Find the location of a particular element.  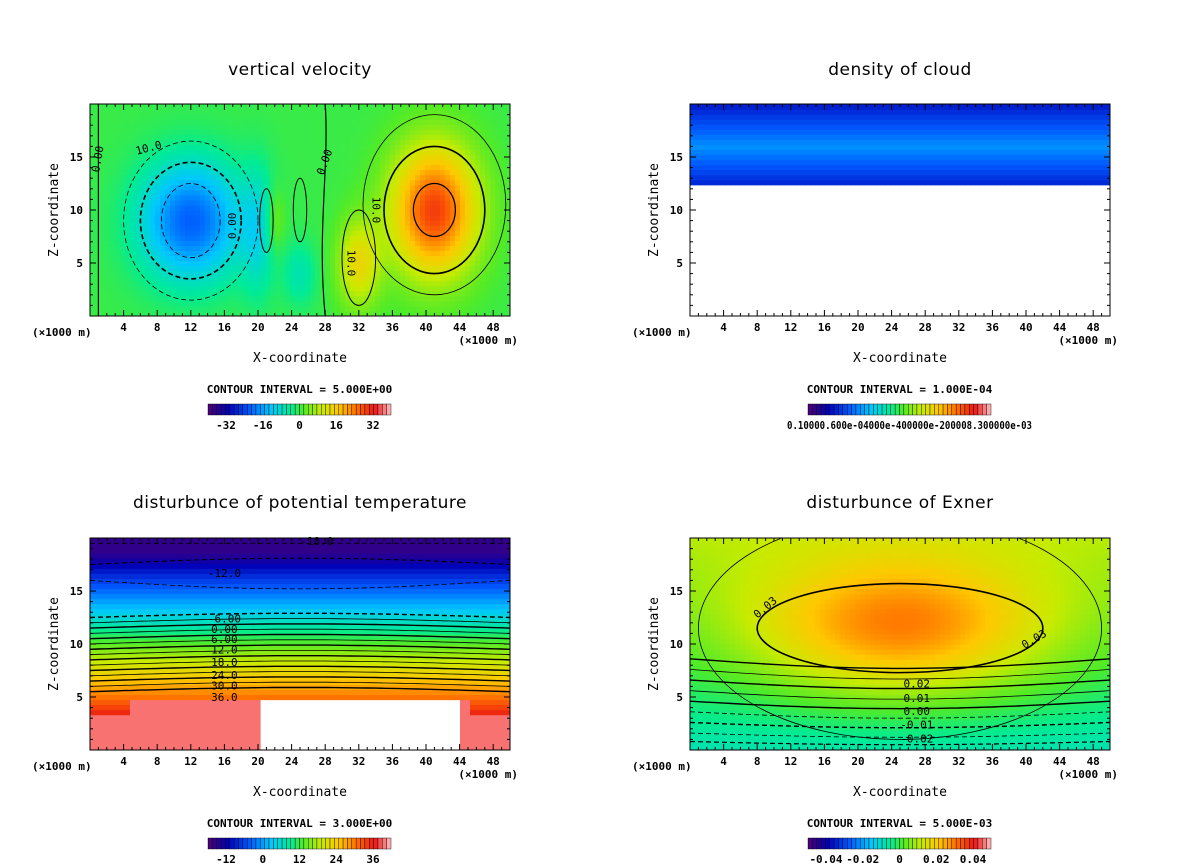

contour-label: -12.0 is located at coordinates (224, 573).